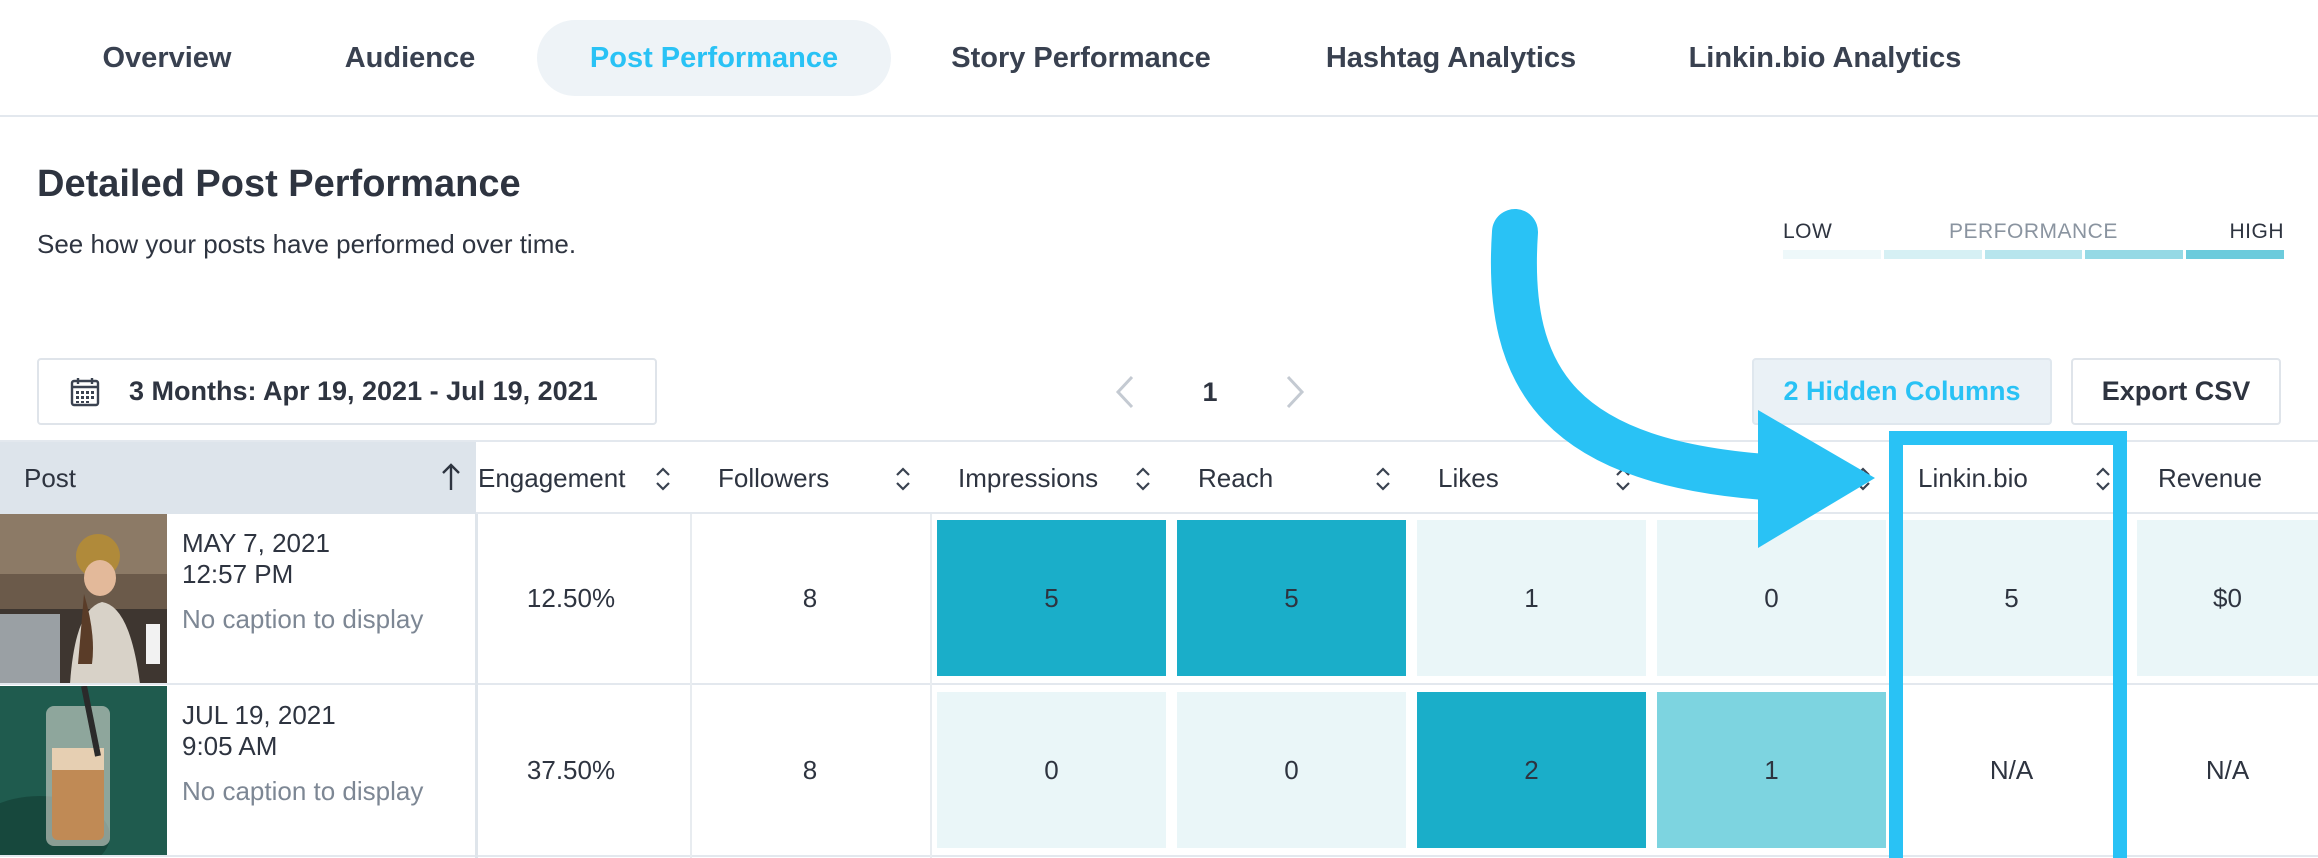 The width and height of the screenshot is (2318, 858). Describe the element at coordinates (714, 58) in the screenshot. I see `tab-post-performance: Post Performance` at that location.